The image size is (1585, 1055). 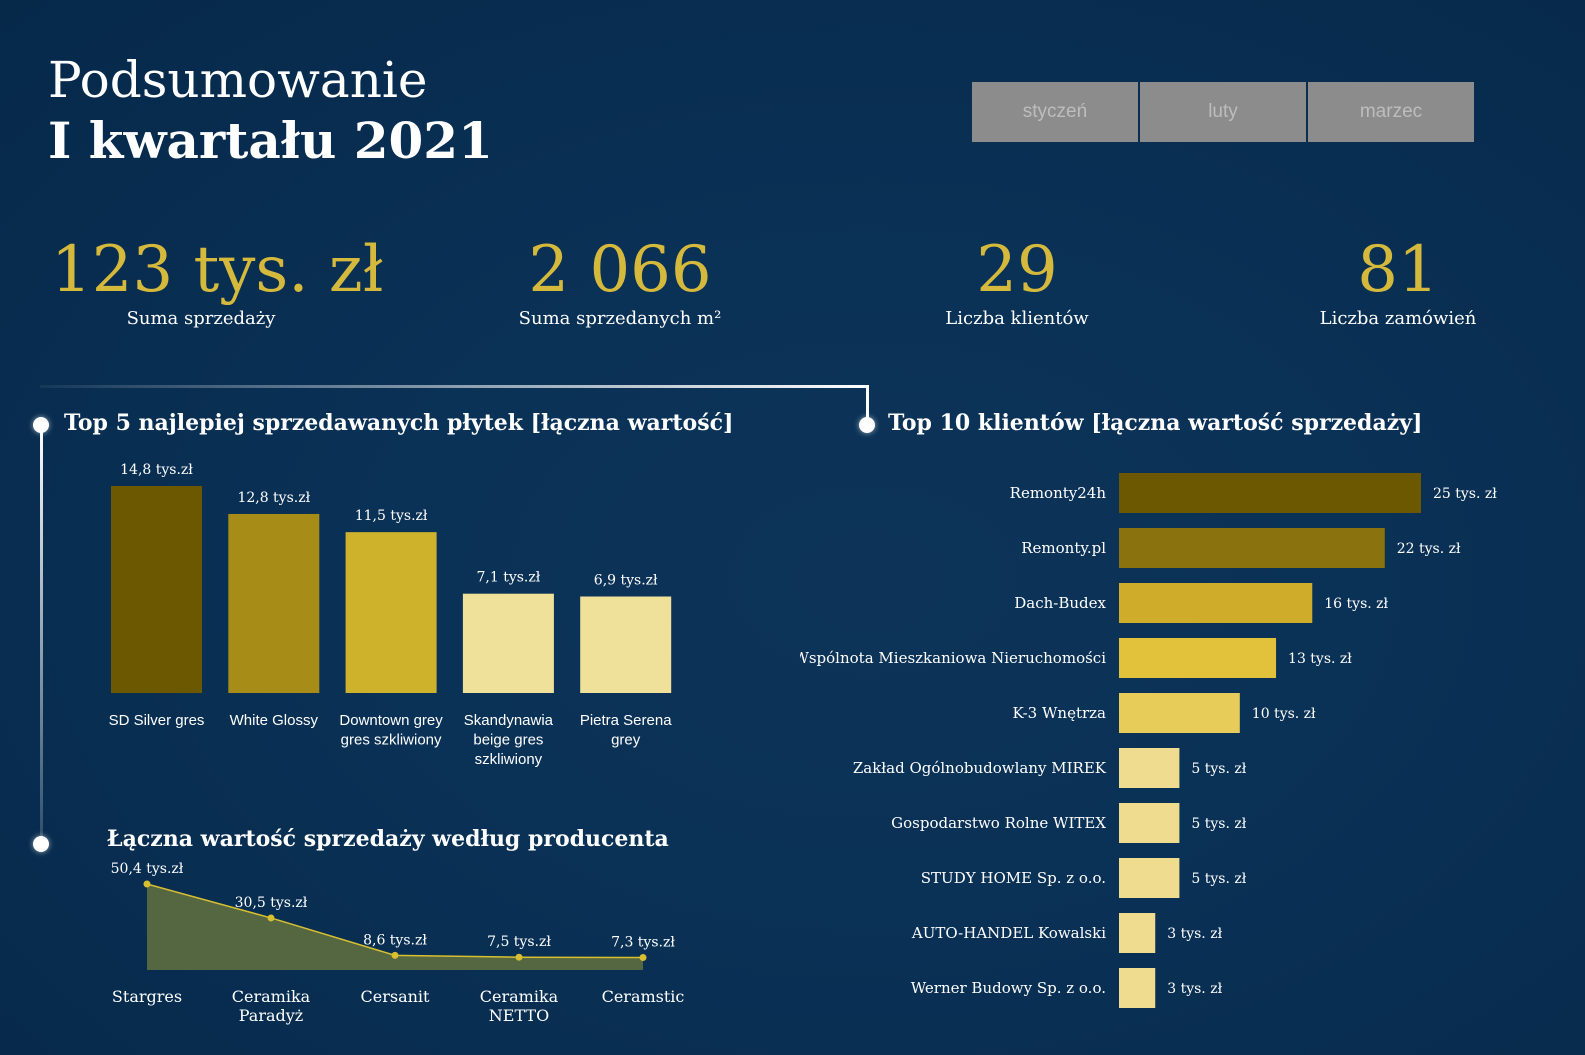 What do you see at coordinates (270, 140) in the screenshot?
I see `page-title-line2: I kwartału 2021` at bounding box center [270, 140].